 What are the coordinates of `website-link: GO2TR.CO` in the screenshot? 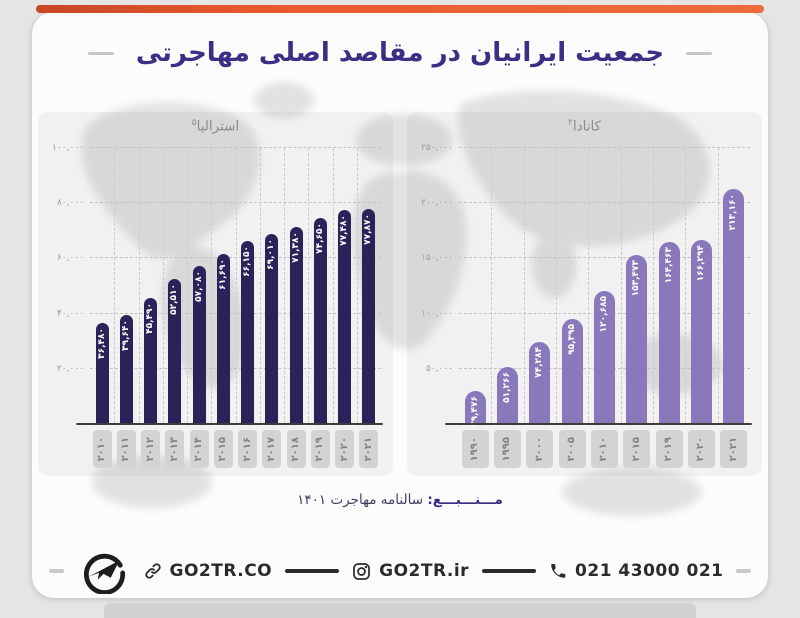 It's located at (208, 571).